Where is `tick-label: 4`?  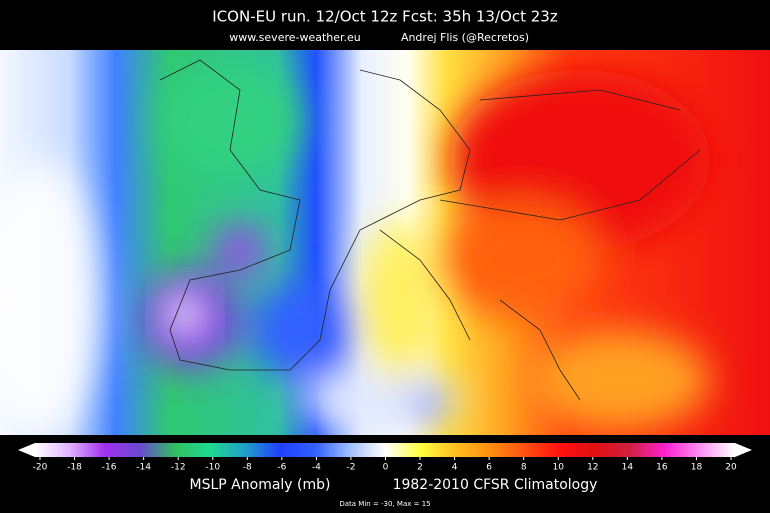
tick-label: 4 is located at coordinates (455, 468).